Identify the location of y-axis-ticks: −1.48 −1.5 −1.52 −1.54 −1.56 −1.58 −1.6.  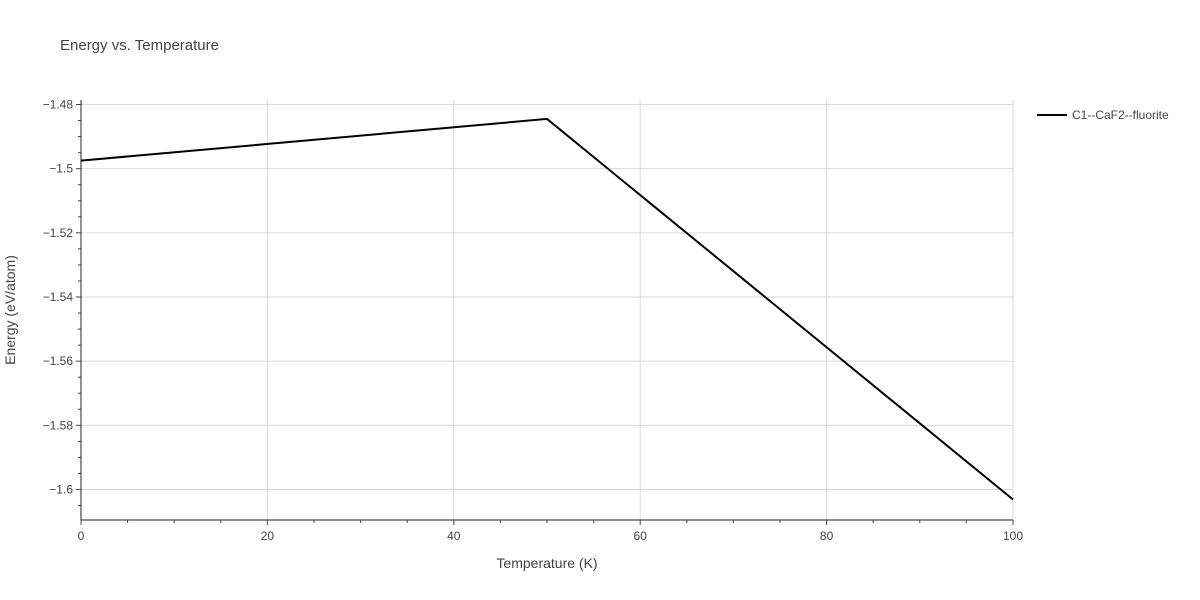
(62, 302).